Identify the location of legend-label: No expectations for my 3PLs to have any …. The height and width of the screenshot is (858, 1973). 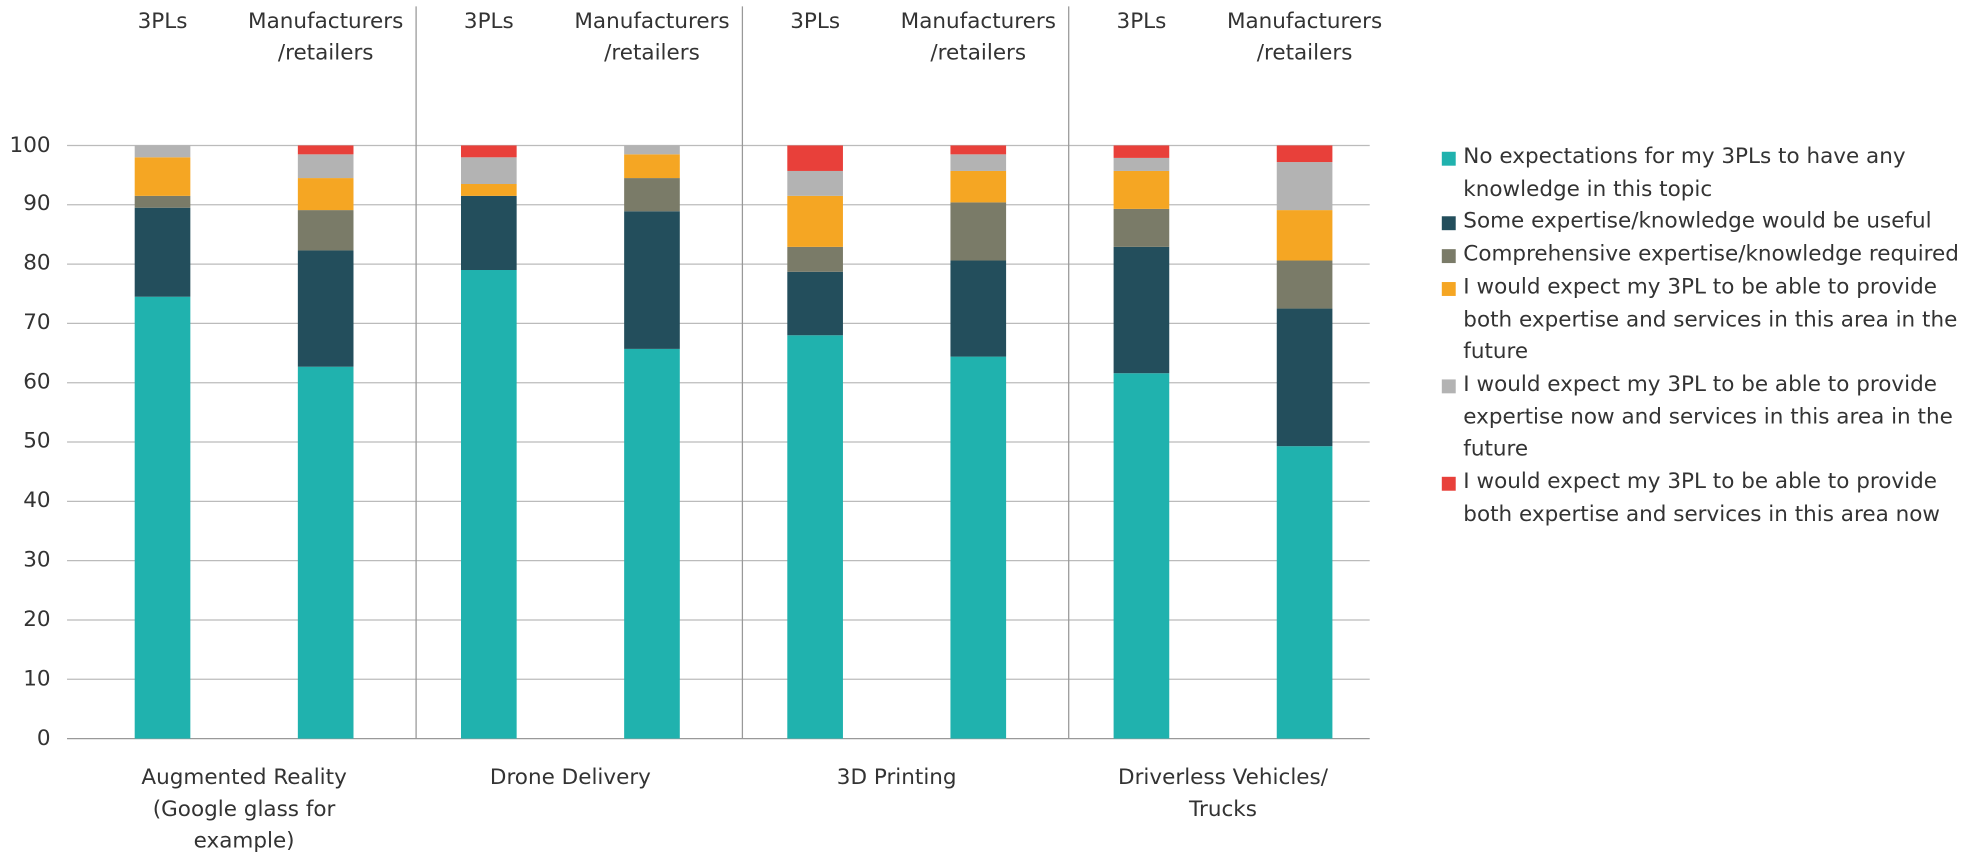
(1684, 173).